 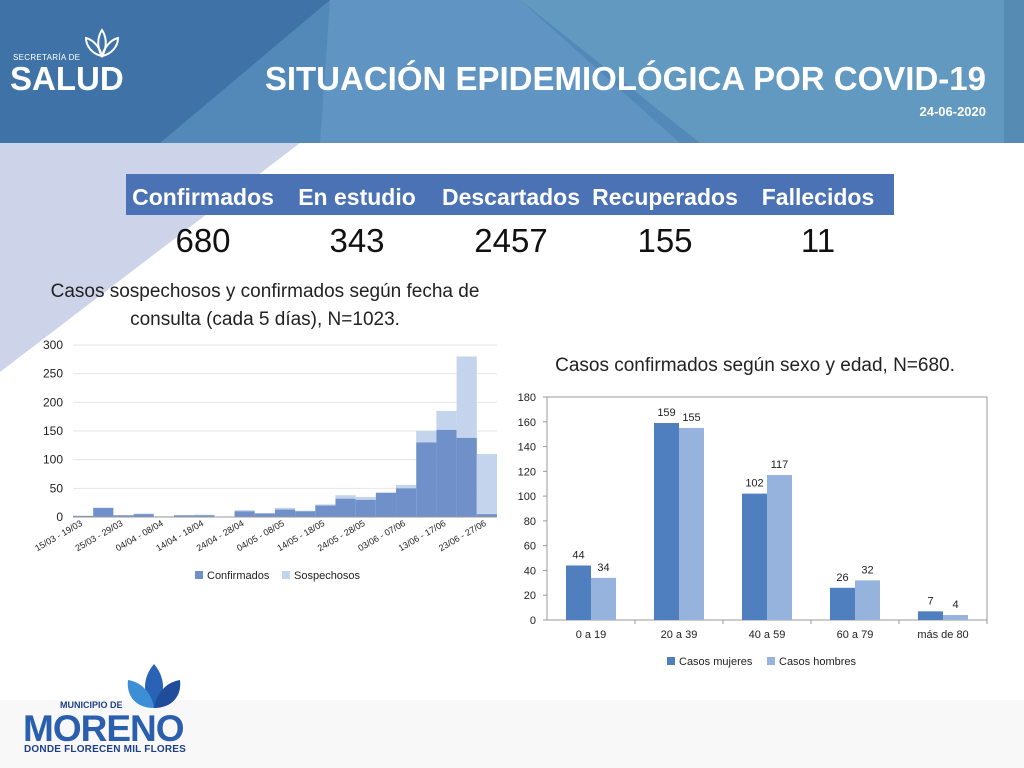 I want to click on bar-data-label: 159, so click(x=666, y=413).